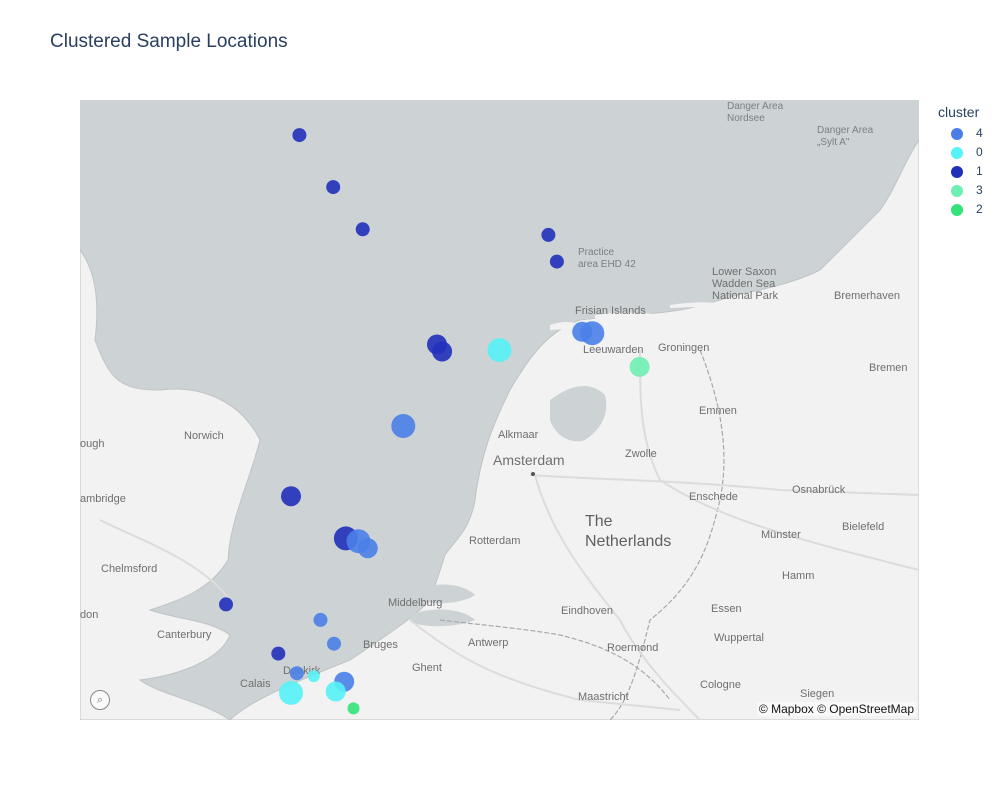  Describe the element at coordinates (129, 569) in the screenshot. I see `place-label: Chelmsford` at that location.